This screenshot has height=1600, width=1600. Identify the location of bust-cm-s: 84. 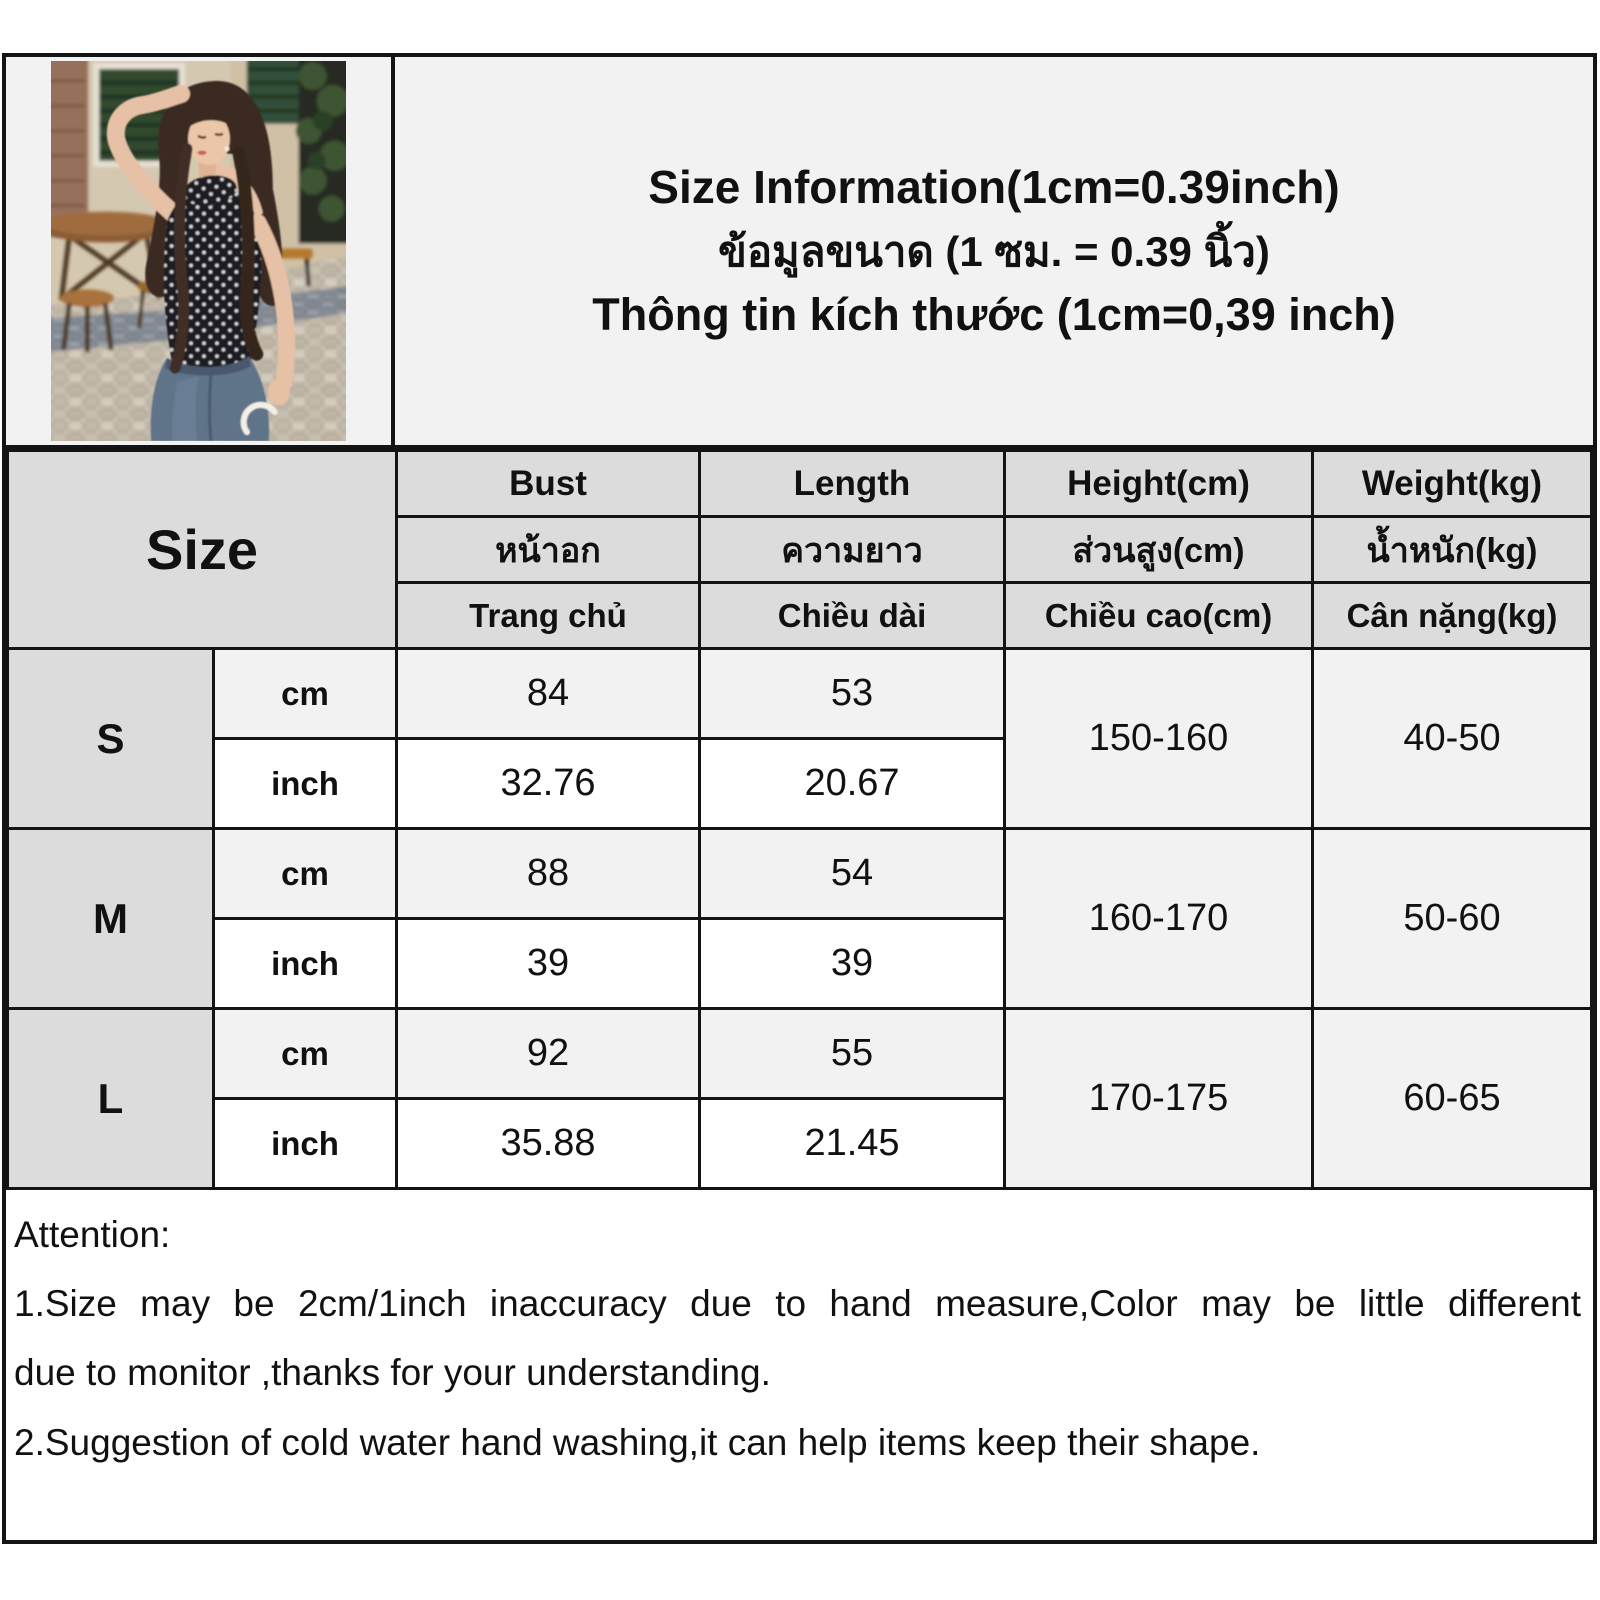
(548, 693).